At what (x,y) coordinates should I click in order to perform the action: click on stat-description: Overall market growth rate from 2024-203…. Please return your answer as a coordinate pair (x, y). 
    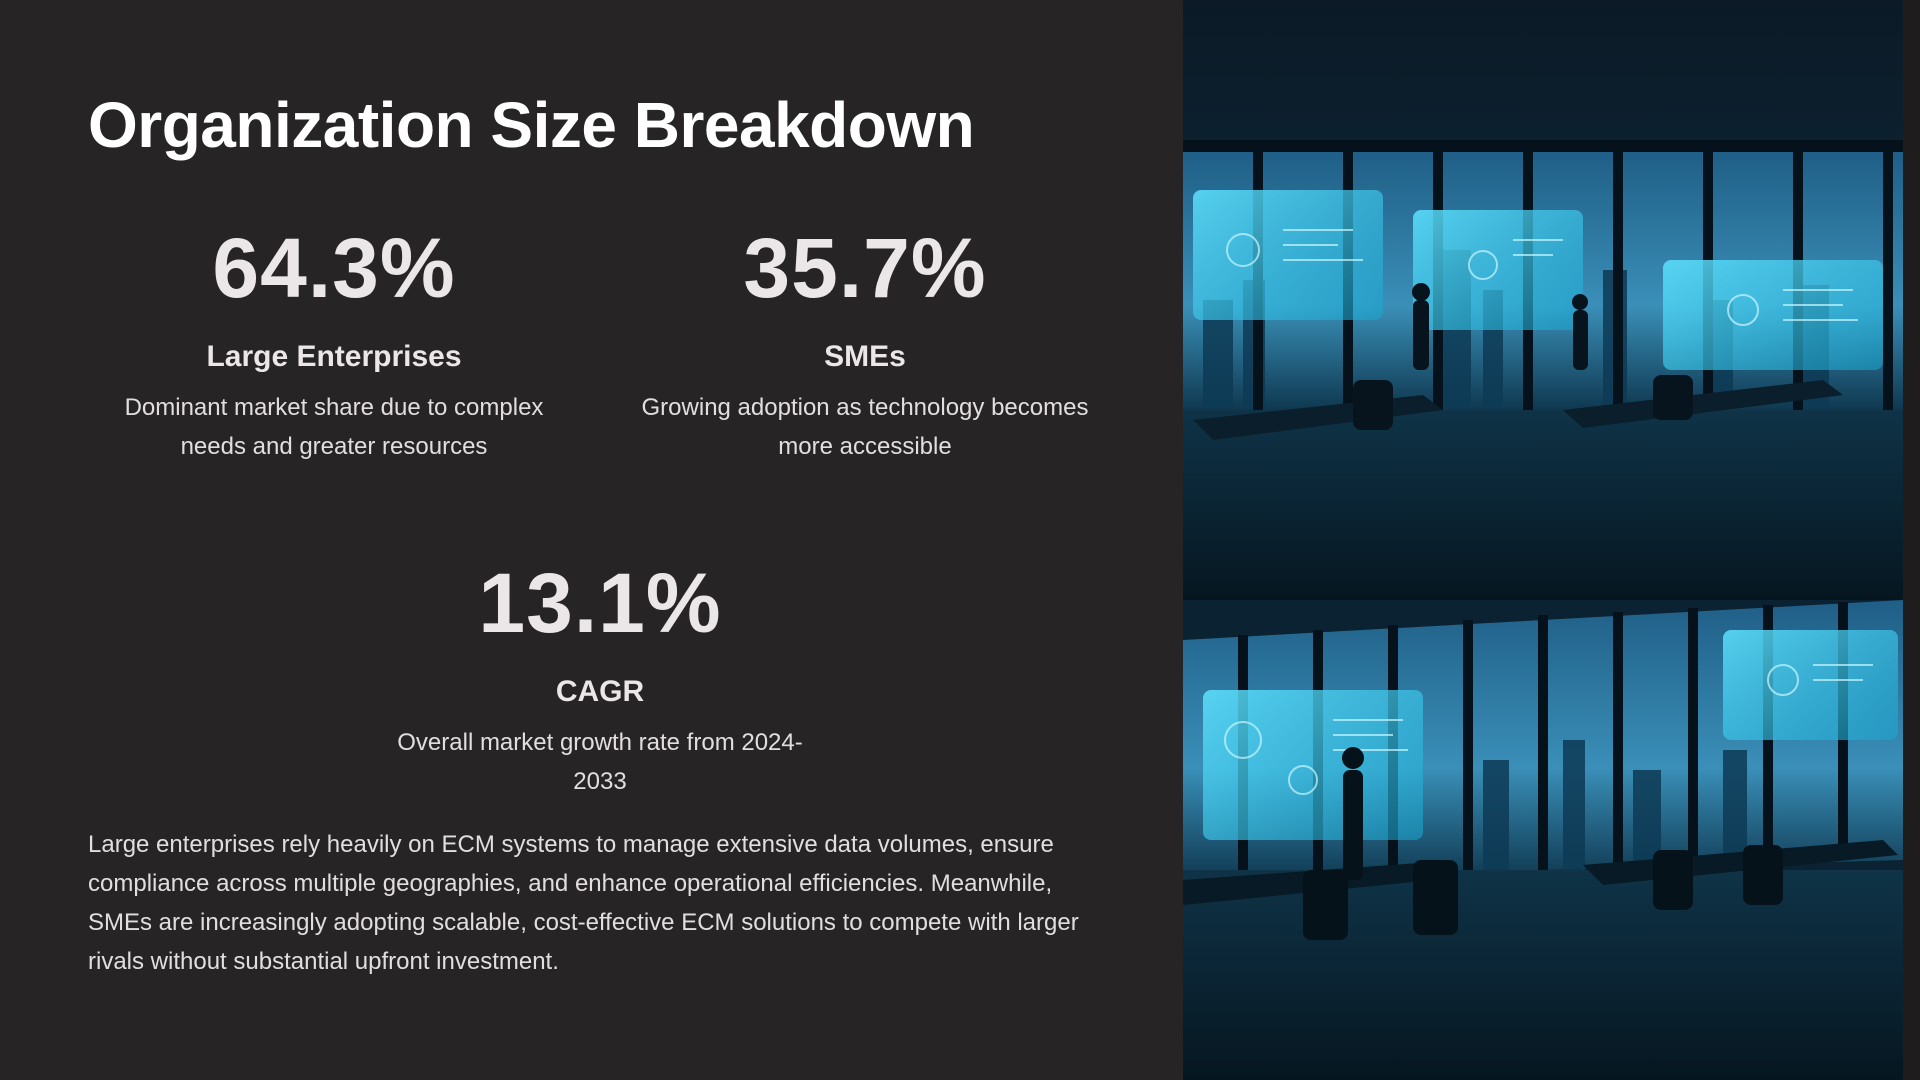
    Looking at the image, I should click on (600, 762).